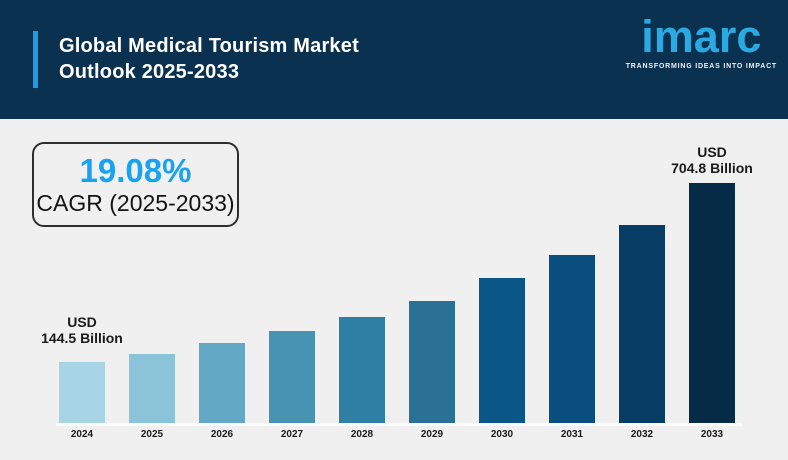 This screenshot has height=460, width=788. Describe the element at coordinates (712, 283) in the screenshot. I see `bar-2033: USD 704.8 Billion` at that location.